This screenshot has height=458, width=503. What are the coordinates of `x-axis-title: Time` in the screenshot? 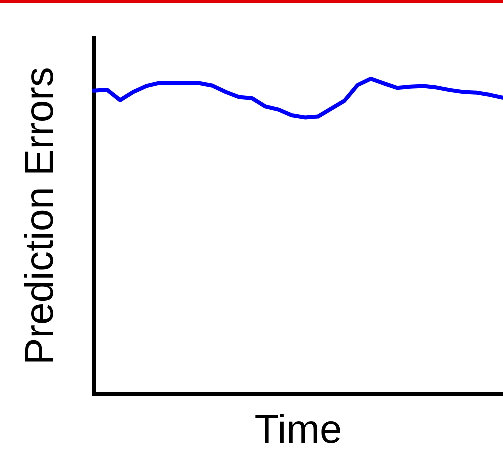 It's located at (298, 430).